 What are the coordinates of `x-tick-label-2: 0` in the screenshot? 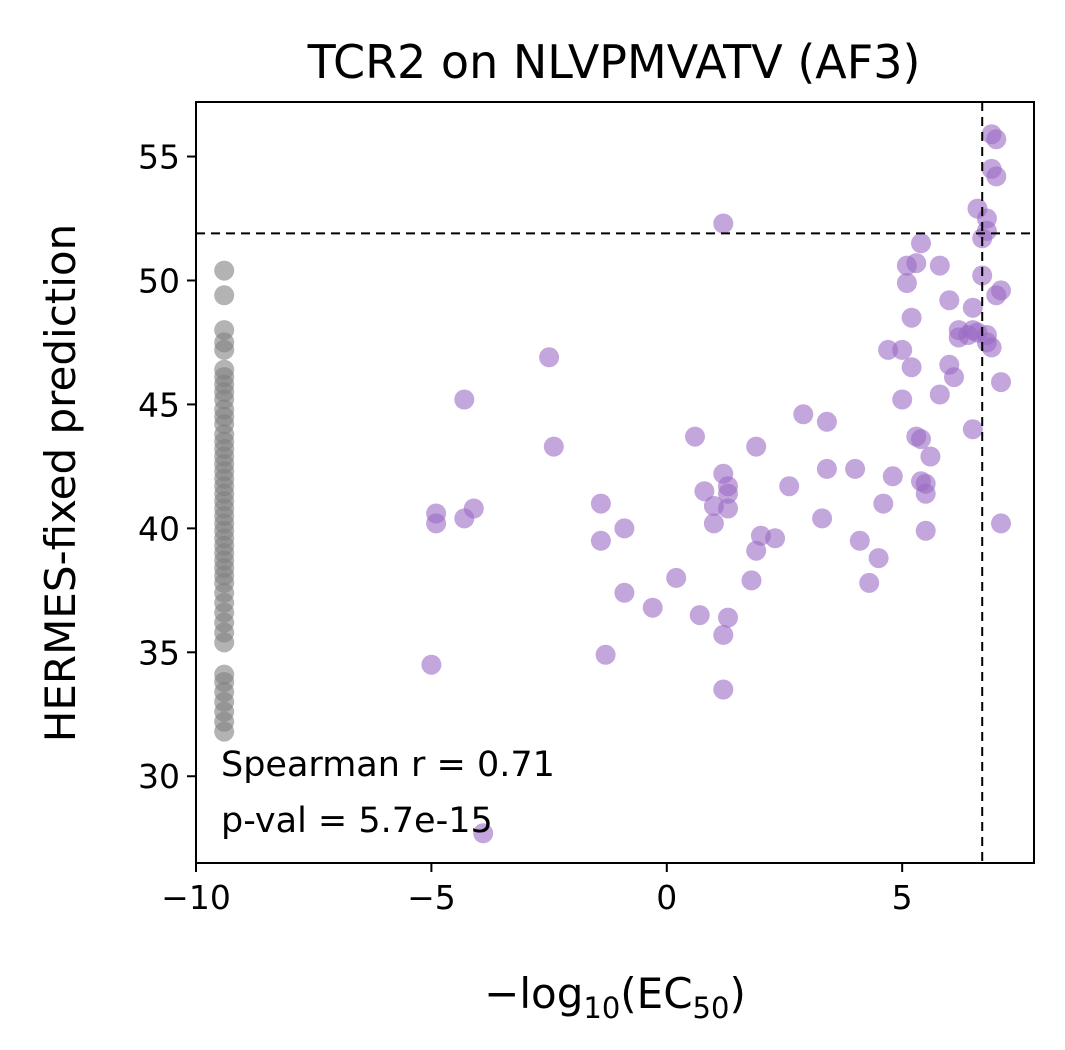 It's located at (666, 897).